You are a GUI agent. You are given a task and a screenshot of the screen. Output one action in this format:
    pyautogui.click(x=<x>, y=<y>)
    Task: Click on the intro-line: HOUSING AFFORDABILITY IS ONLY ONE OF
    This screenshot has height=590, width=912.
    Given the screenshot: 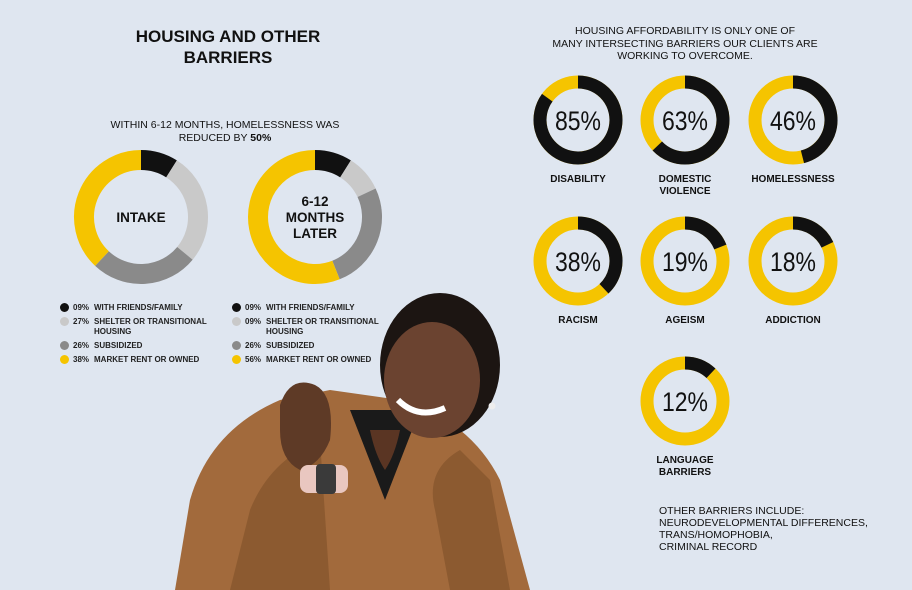 What is the action you would take?
    pyautogui.click(x=685, y=31)
    